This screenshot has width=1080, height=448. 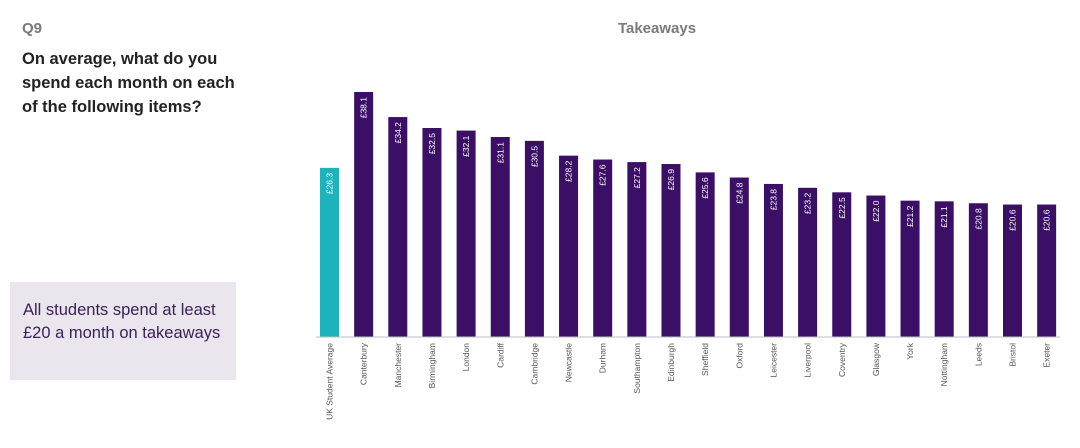 I want to click on category-label: Edinburgh, so click(x=671, y=362).